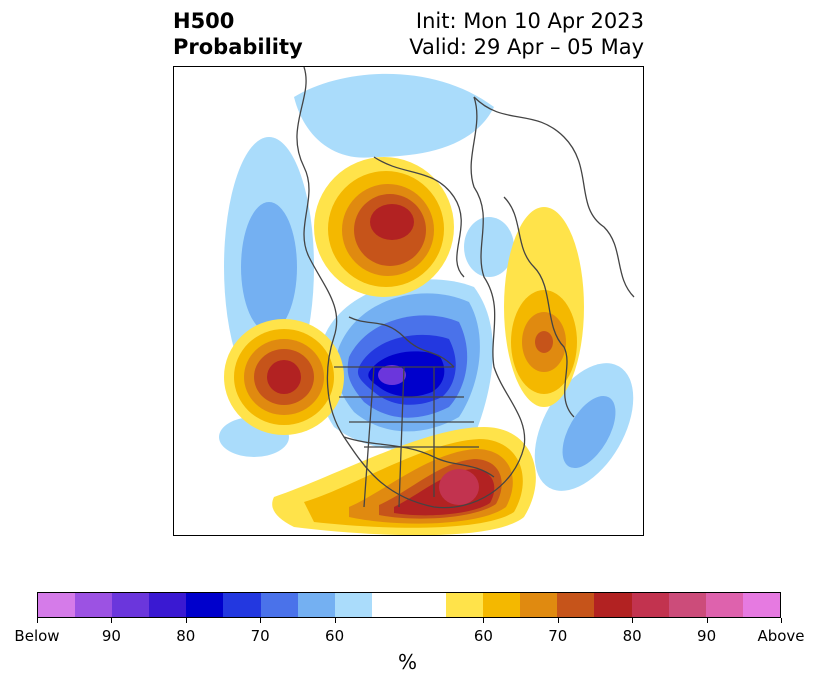 The image size is (819, 686). Describe the element at coordinates (392, 375) in the screenshot. I see `na-blue-core` at that location.